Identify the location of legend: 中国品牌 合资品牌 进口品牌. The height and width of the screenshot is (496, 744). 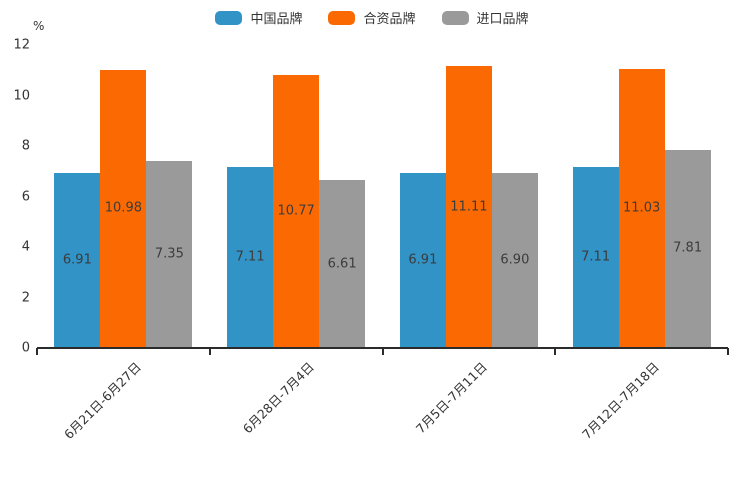
(372, 17).